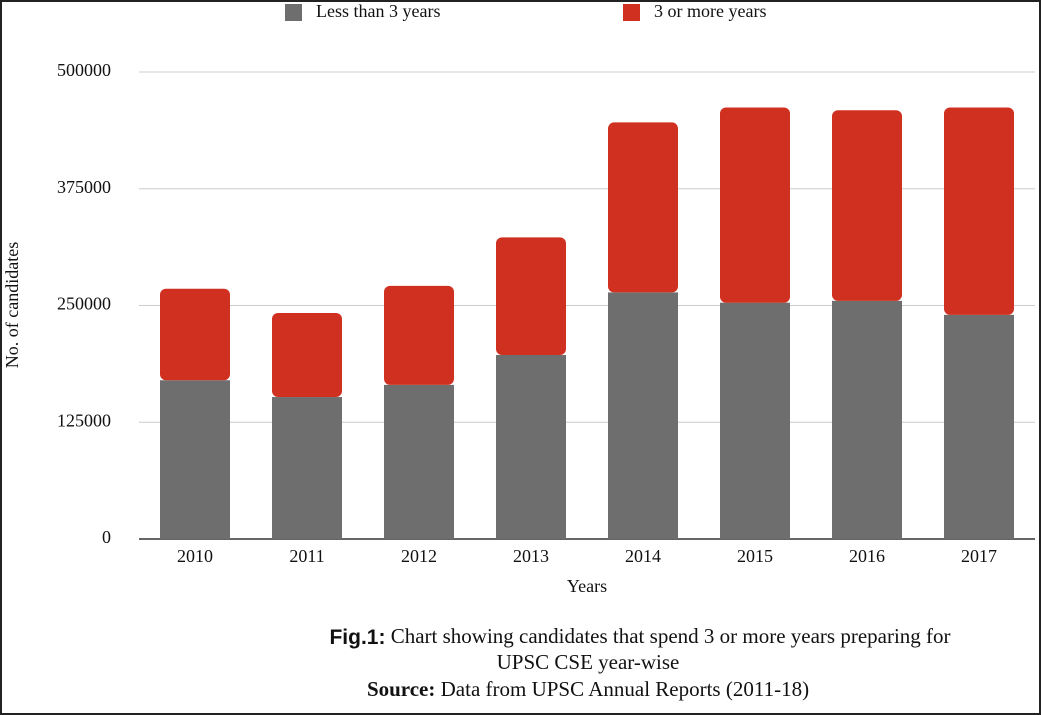  What do you see at coordinates (84, 304) in the screenshot?
I see `y-tick-label: 250000` at bounding box center [84, 304].